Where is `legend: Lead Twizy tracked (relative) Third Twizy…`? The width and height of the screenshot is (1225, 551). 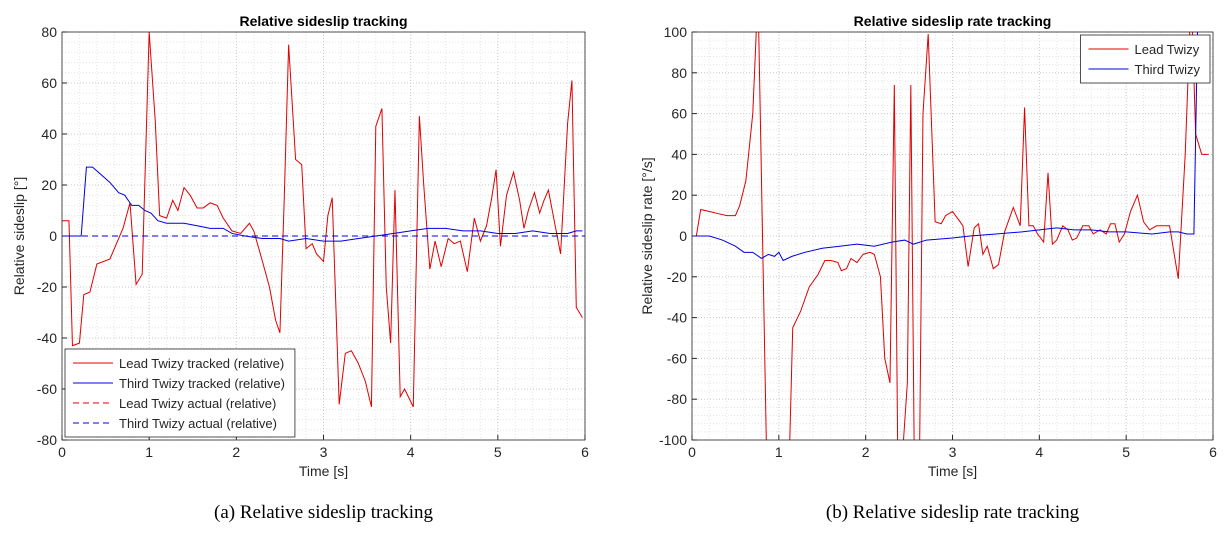 legend: Lead Twizy tracked (relative) Third Twizy… is located at coordinates (180, 393).